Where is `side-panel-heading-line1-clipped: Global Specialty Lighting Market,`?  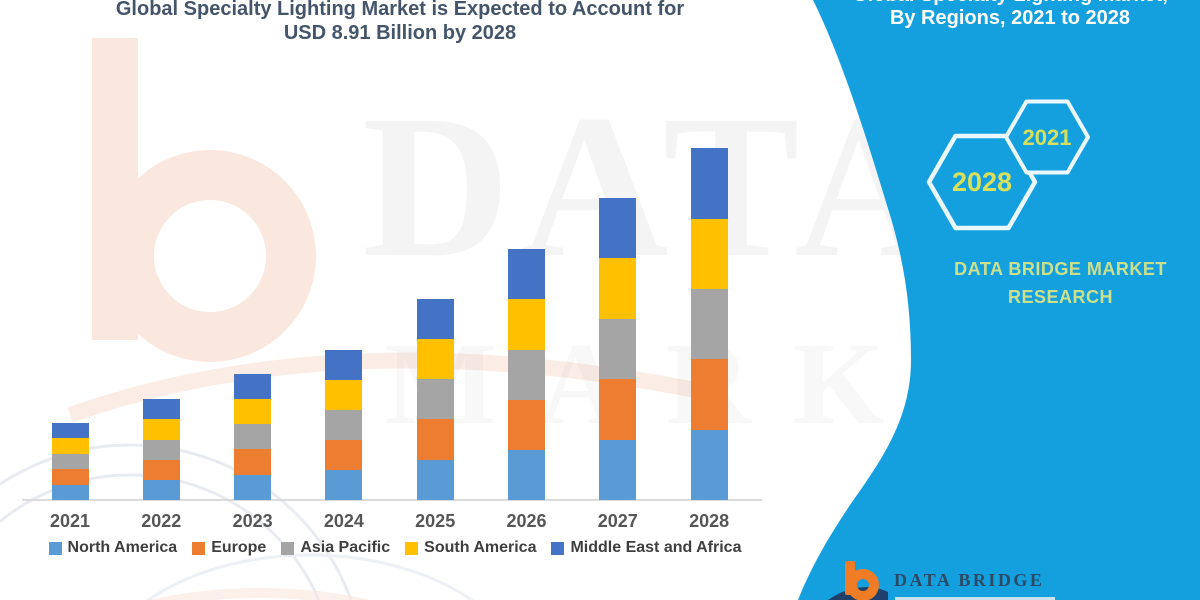 side-panel-heading-line1-clipped: Global Specialty Lighting Market, is located at coordinates (1010, 3).